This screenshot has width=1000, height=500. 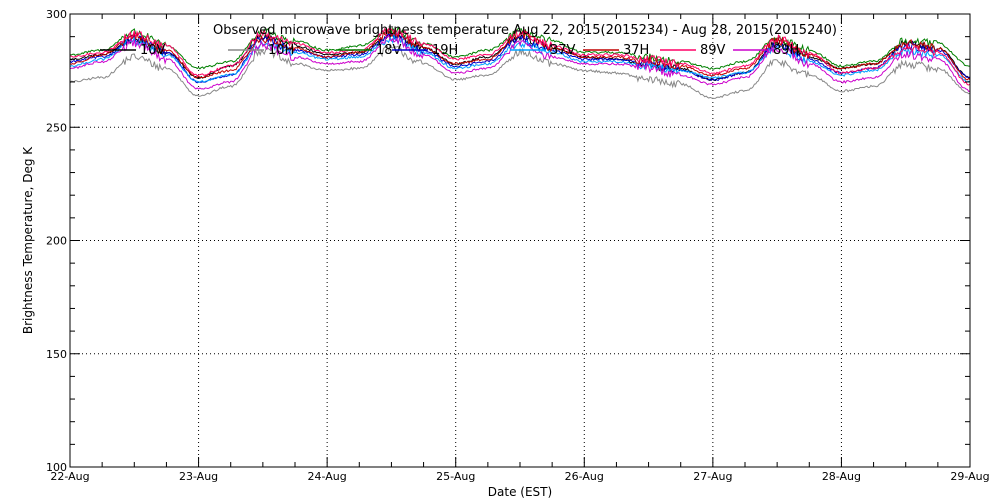 I want to click on x-tick-label: 27-Aug, so click(x=712, y=476).